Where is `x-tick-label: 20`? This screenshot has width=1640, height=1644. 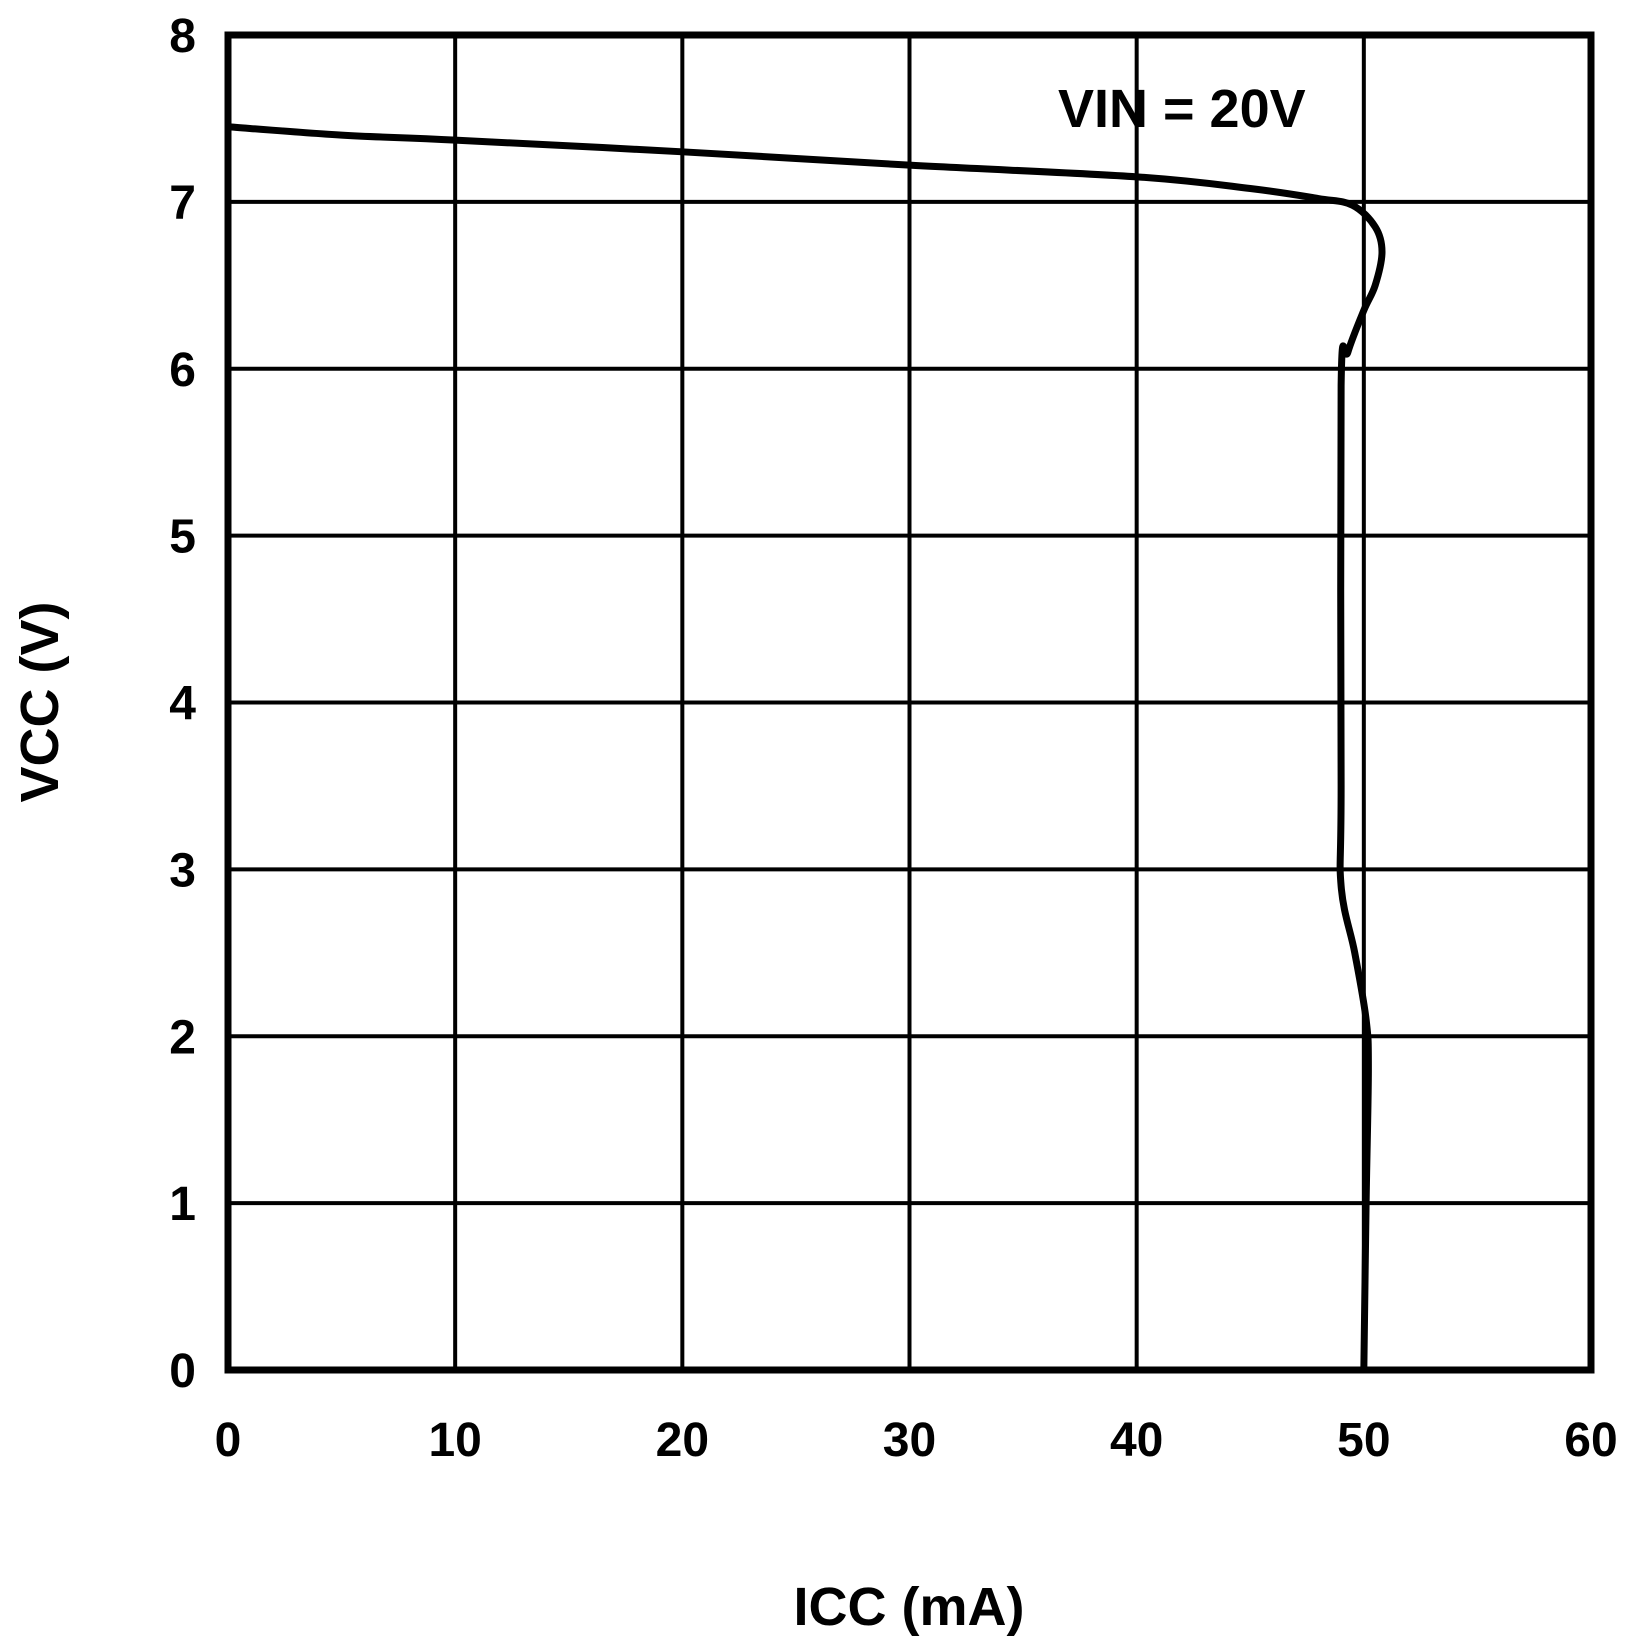
x-tick-label: 20 is located at coordinates (682, 1440).